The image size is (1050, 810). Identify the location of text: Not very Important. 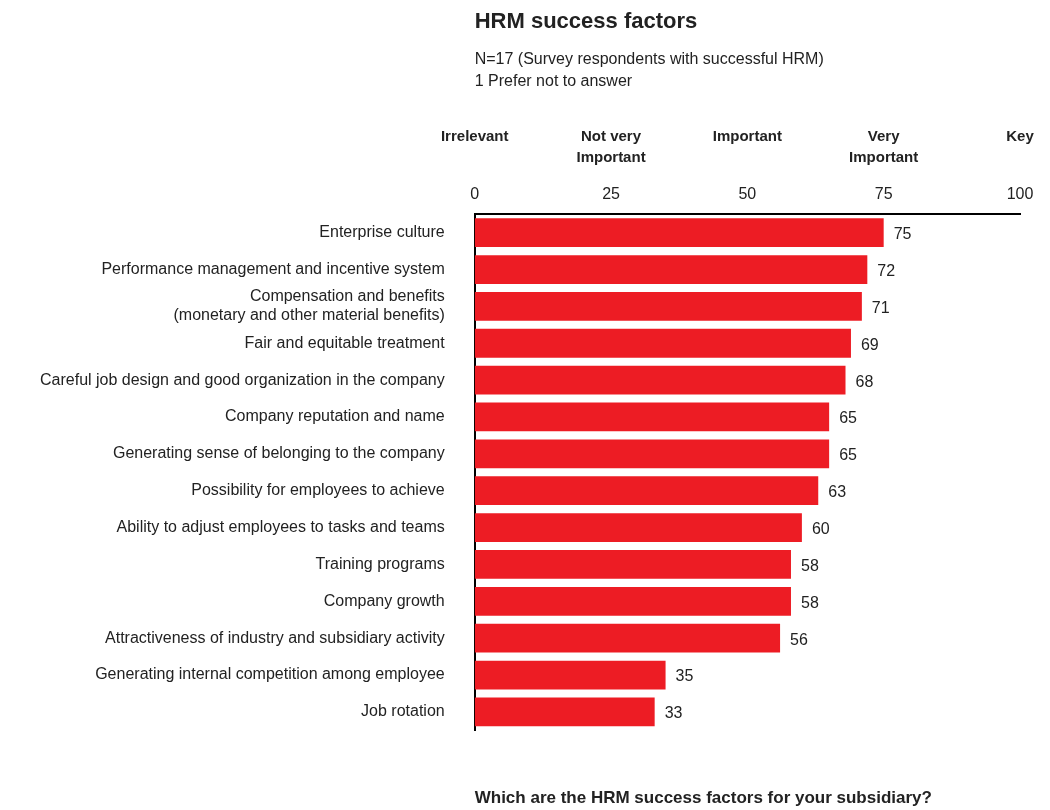
(611, 145).